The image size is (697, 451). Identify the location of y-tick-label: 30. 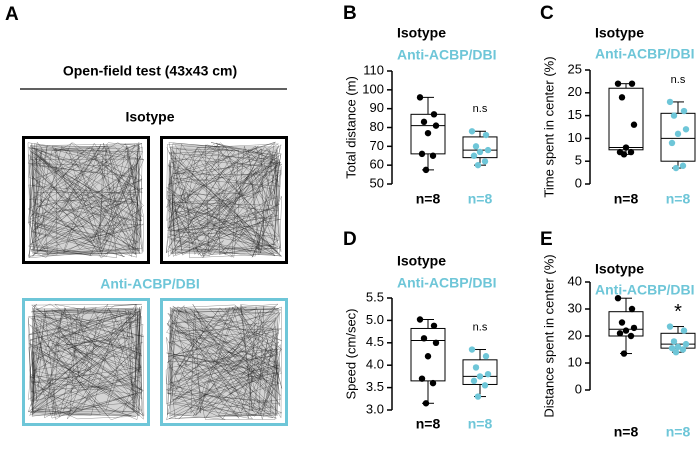
(575, 307).